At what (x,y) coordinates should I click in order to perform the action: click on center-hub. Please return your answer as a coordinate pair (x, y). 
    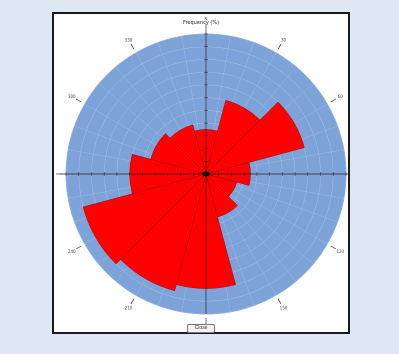
    Looking at the image, I should click on (206, 174).